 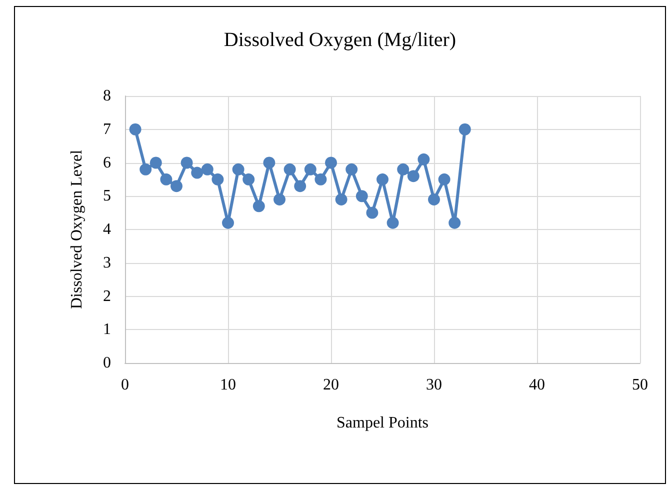 What do you see at coordinates (640, 385) in the screenshot?
I see `x-tick-label: 50` at bounding box center [640, 385].